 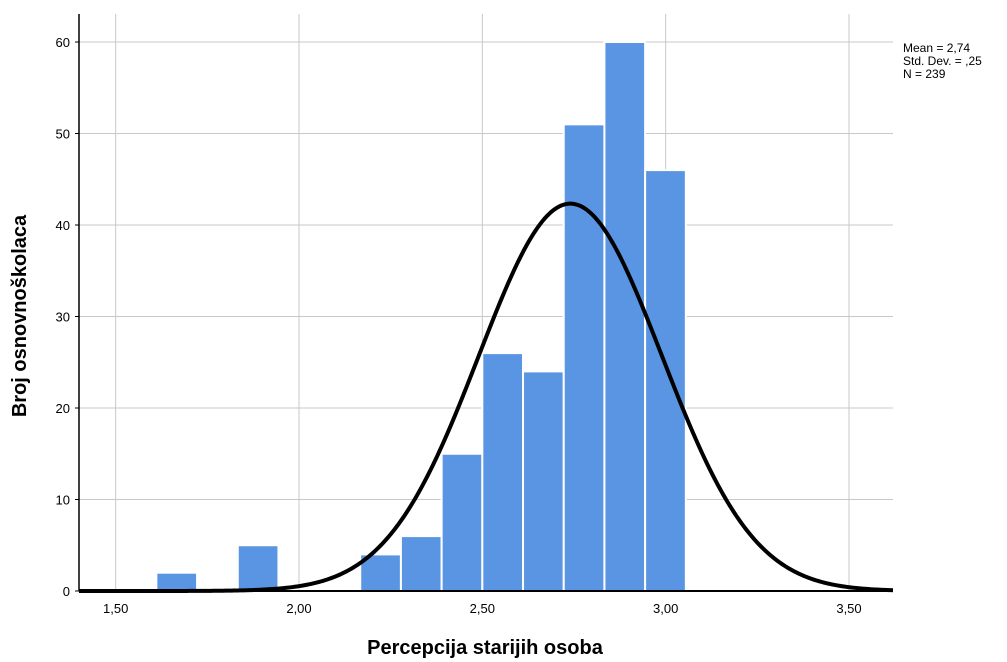 I want to click on y-tick-label-3: 30, so click(x=63, y=317).